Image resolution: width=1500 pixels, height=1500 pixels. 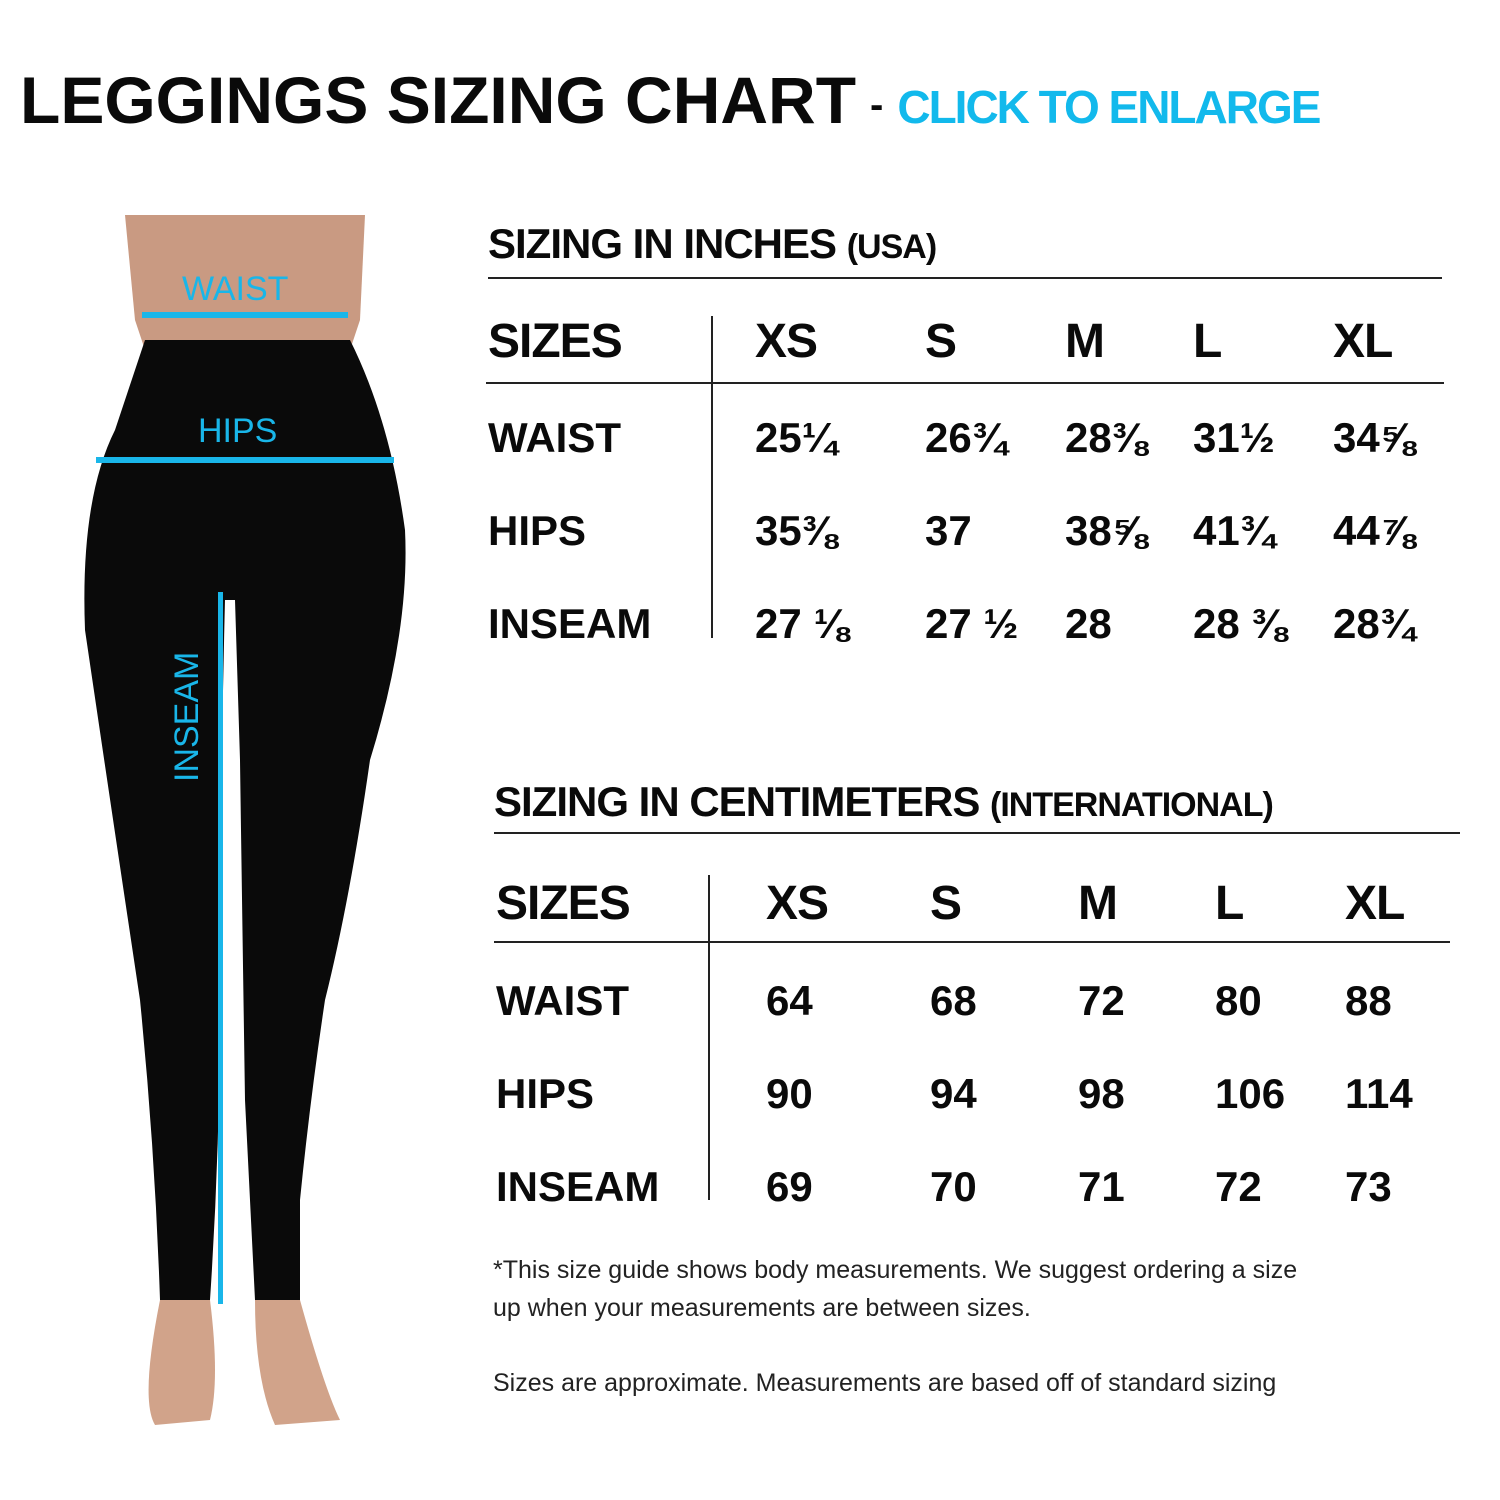 What do you see at coordinates (1106, 530) in the screenshot?
I see `table-cell: 38⅝` at bounding box center [1106, 530].